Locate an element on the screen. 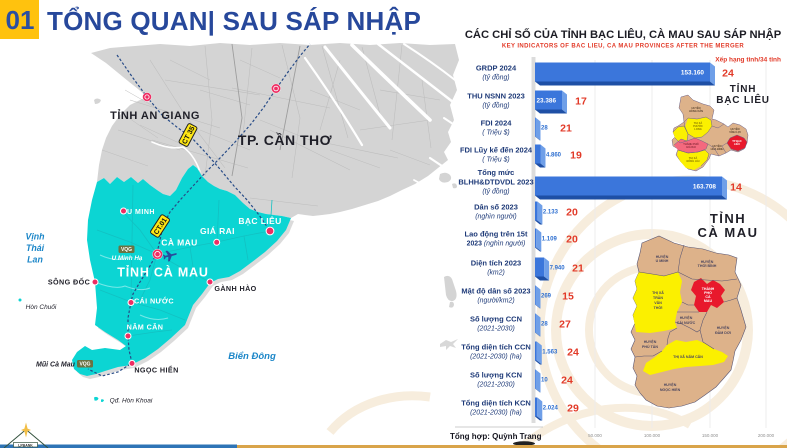  svg-text: TỈNH AN GIANG is located at coordinates (155, 115).